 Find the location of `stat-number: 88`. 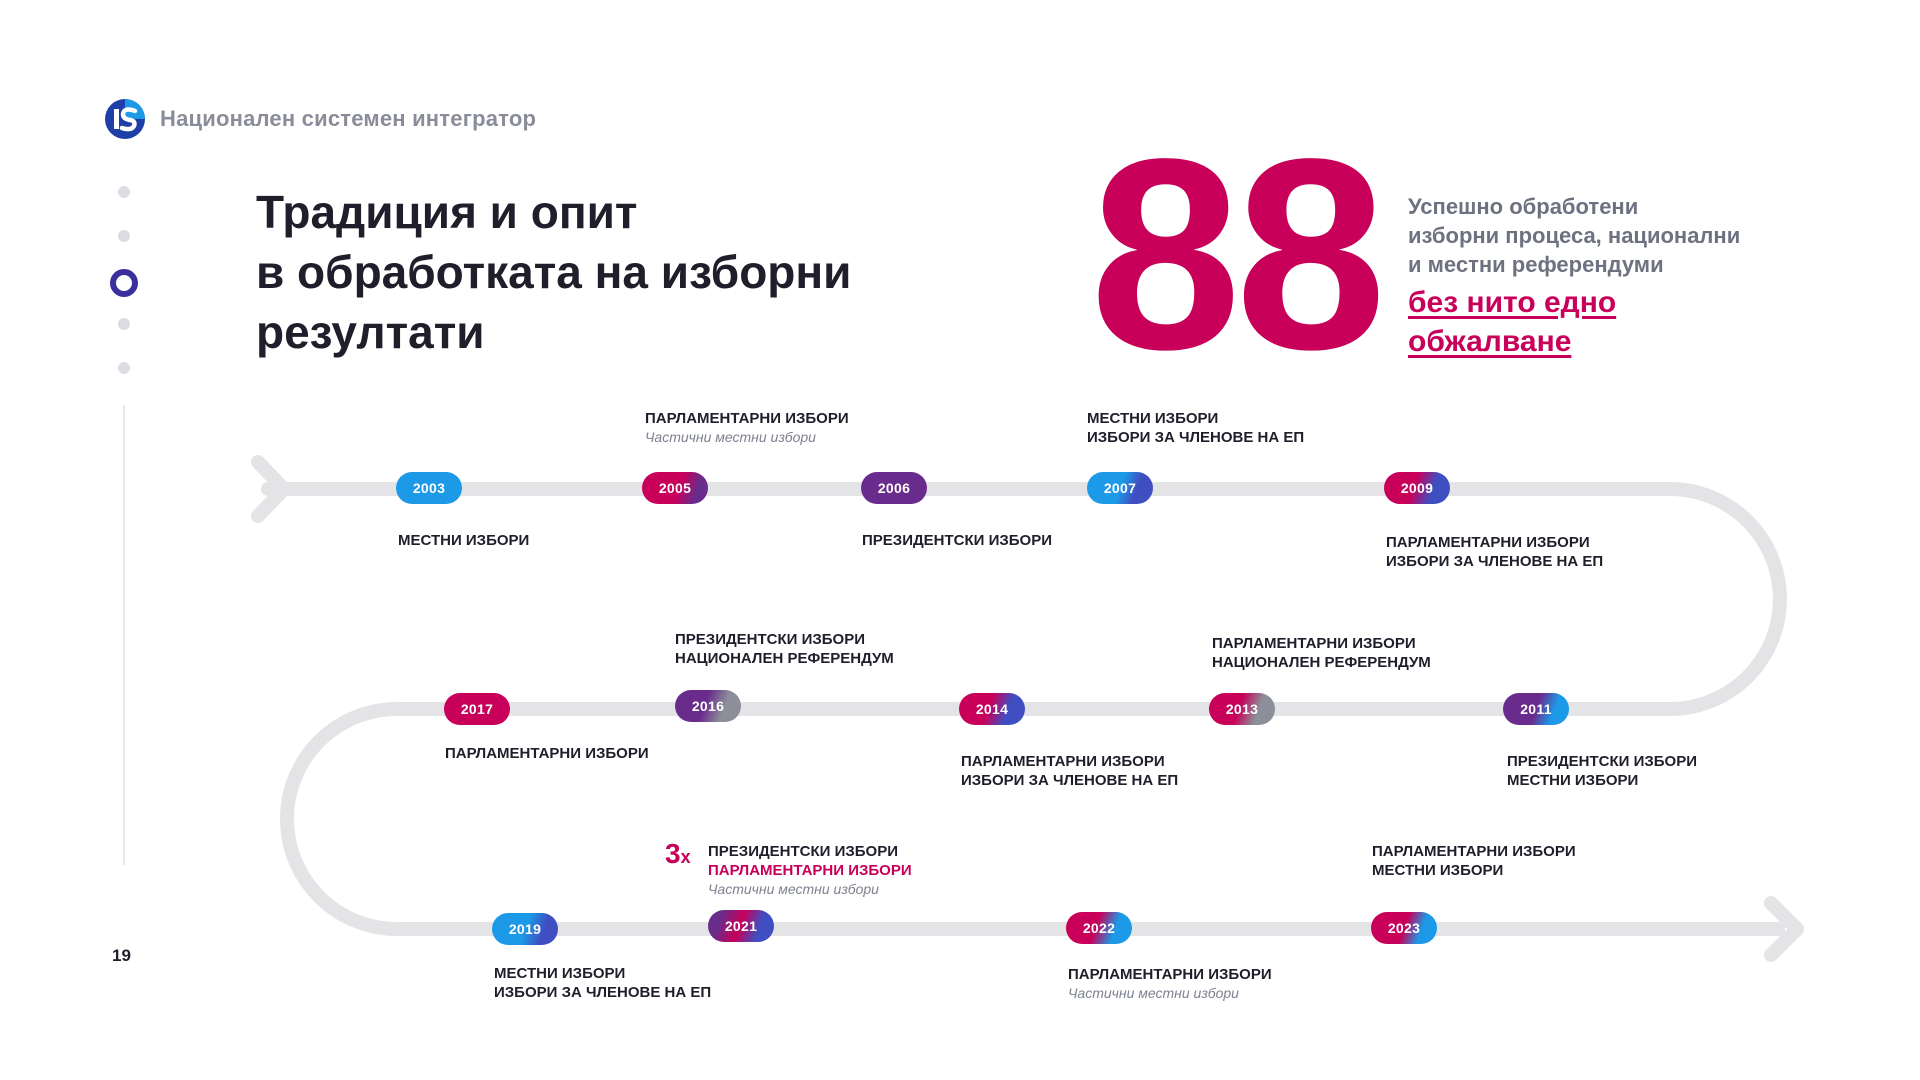

stat-number: 88 is located at coordinates (1238, 254).